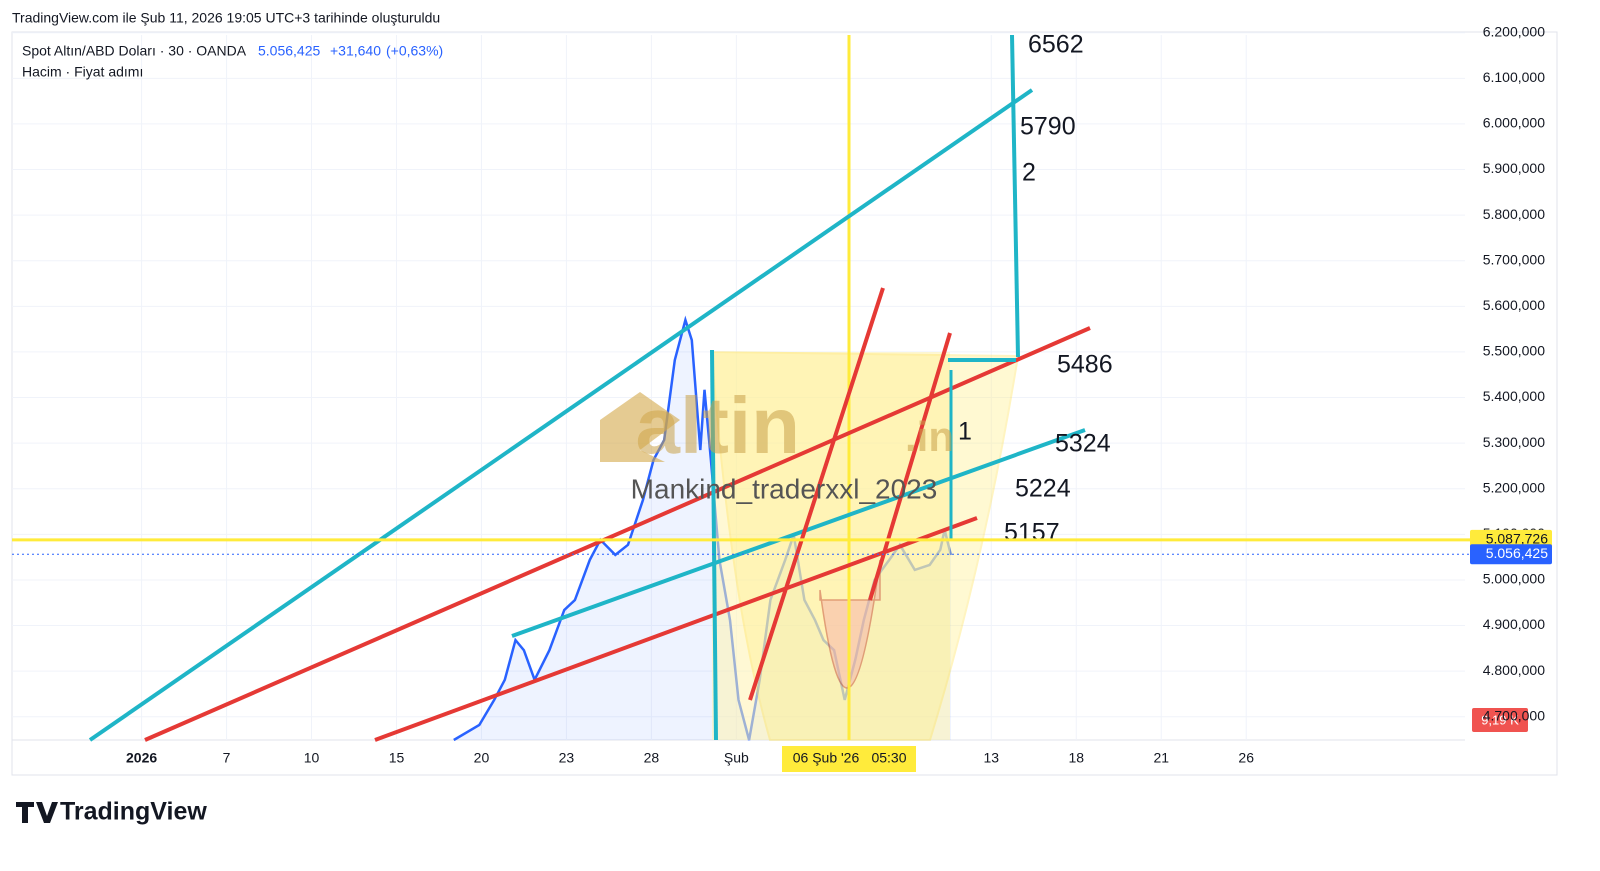  Describe the element at coordinates (227, 758) in the screenshot. I see `x-tick-label: 7` at that location.